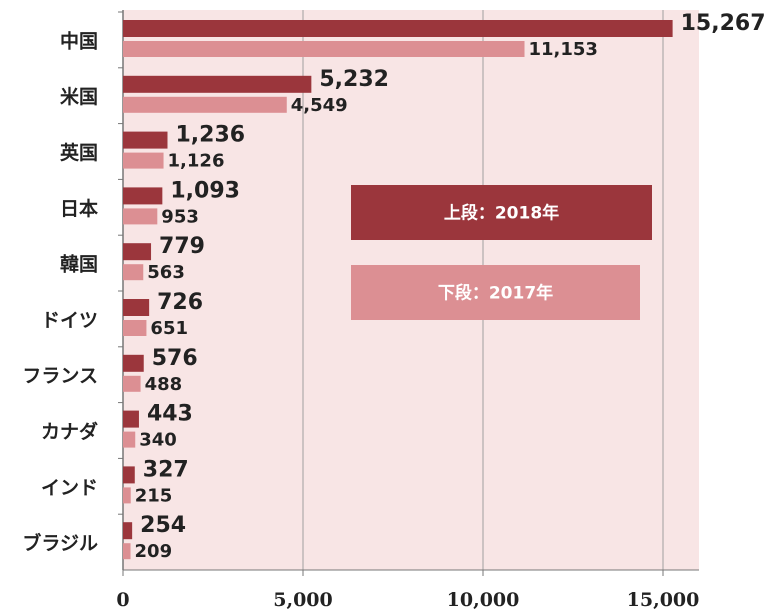  What do you see at coordinates (303, 600) in the screenshot?
I see `x-tick-label: 5,000` at bounding box center [303, 600].